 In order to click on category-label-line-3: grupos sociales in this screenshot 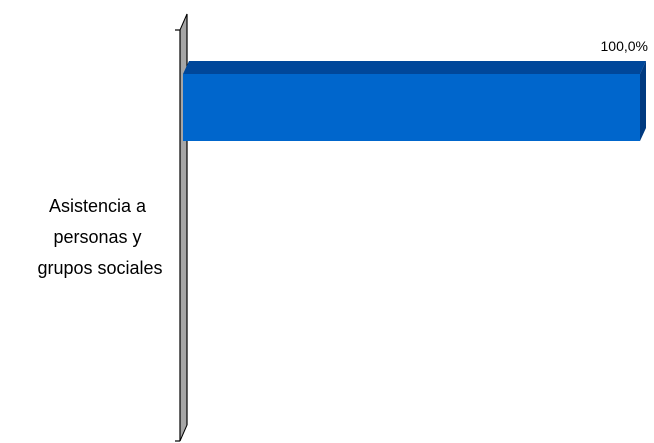, I will do `click(99, 268)`.